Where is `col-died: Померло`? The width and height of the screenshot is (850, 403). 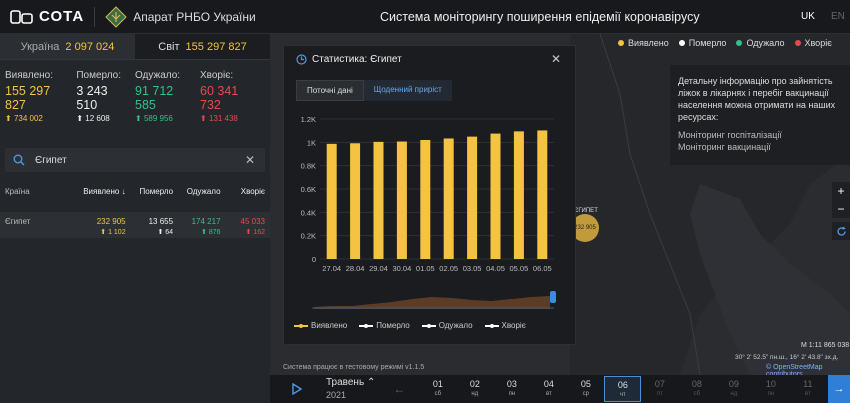 col-died: Померло is located at coordinates (156, 191).